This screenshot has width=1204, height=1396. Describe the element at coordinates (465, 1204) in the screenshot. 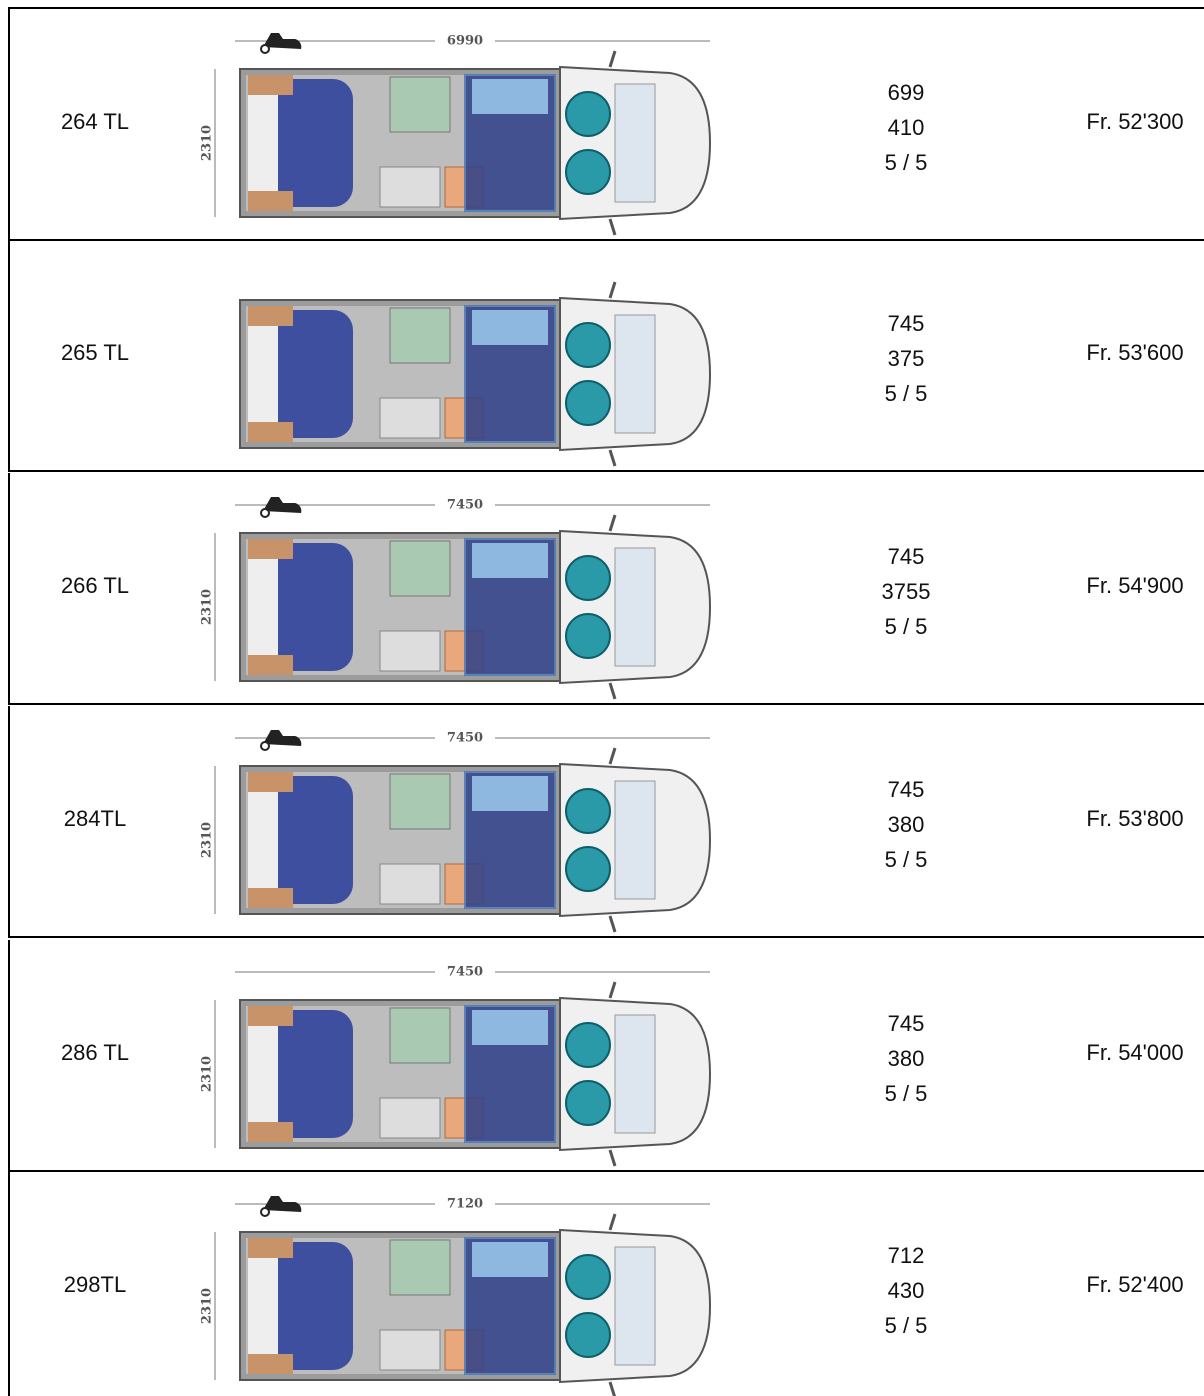

I see `length-label: 7120` at that location.